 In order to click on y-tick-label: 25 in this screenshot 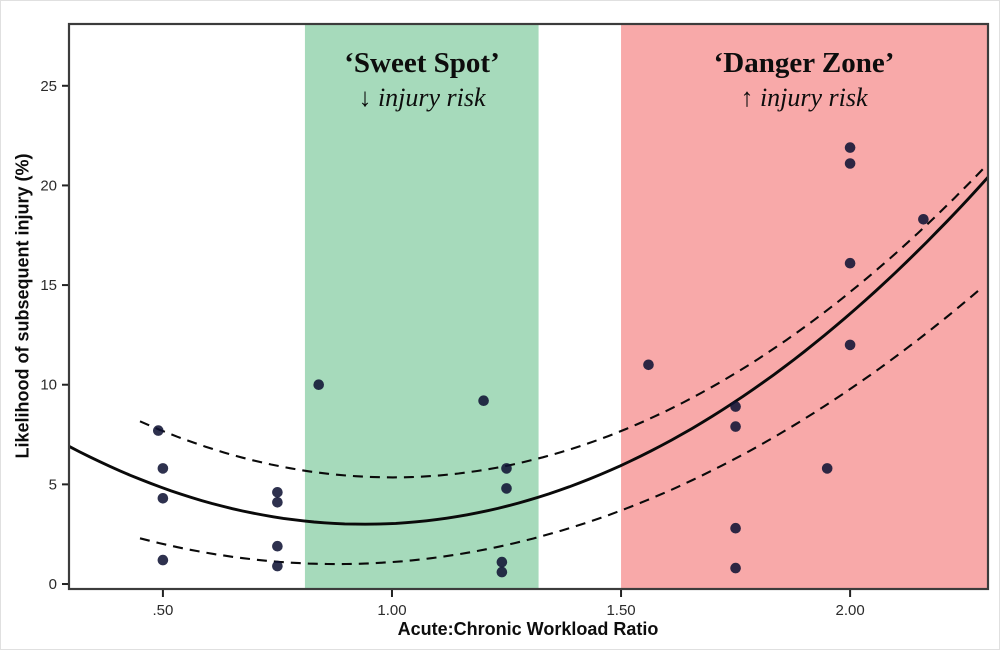, I will do `click(48, 86)`.